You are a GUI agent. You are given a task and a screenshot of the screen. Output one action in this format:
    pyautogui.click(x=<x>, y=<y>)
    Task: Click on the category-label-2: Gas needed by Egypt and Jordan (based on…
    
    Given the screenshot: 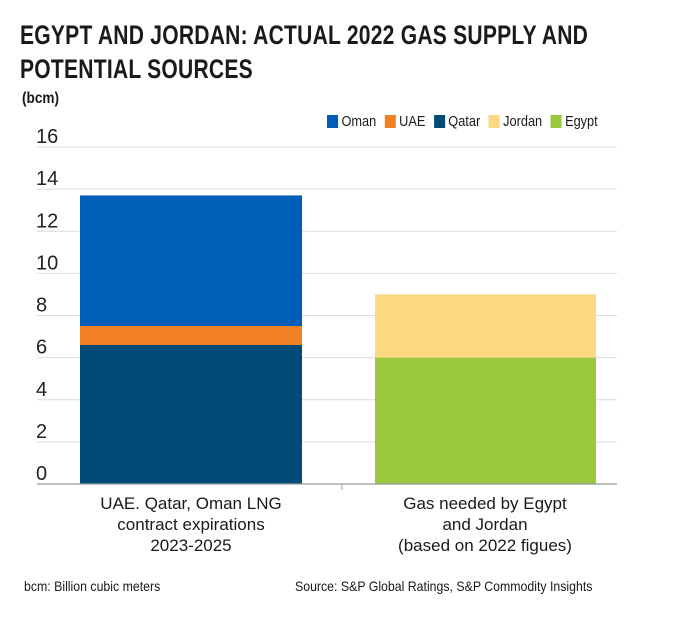 What is the action you would take?
    pyautogui.click(x=485, y=524)
    